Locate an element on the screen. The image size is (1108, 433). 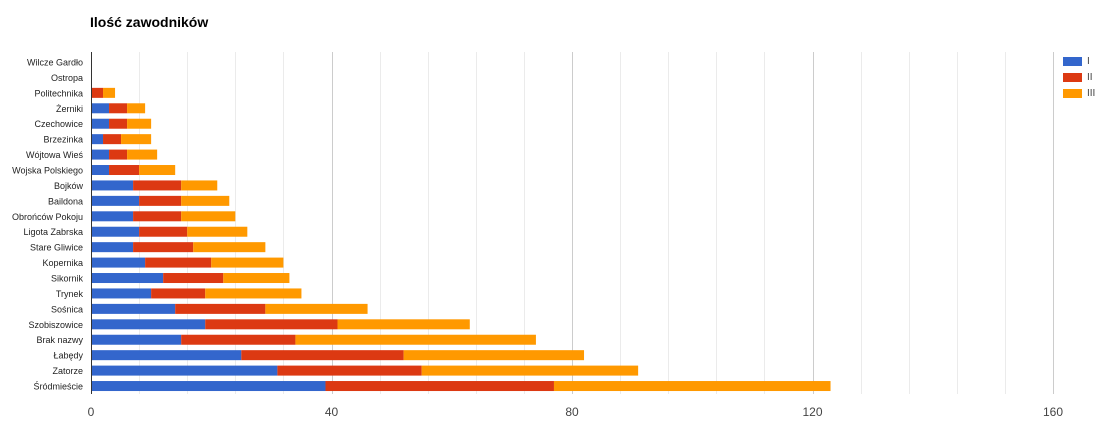
legend-item: III is located at coordinates (1079, 93).